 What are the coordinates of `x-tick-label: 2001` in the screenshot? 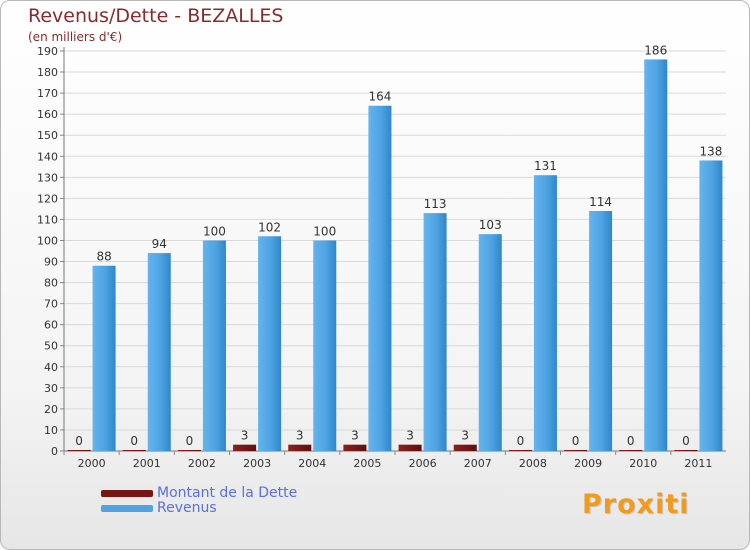 It's located at (147, 463).